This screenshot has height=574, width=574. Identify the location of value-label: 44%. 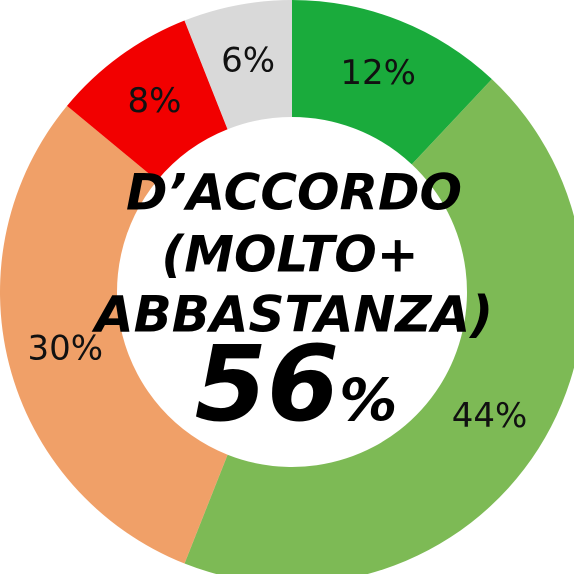
(490, 416).